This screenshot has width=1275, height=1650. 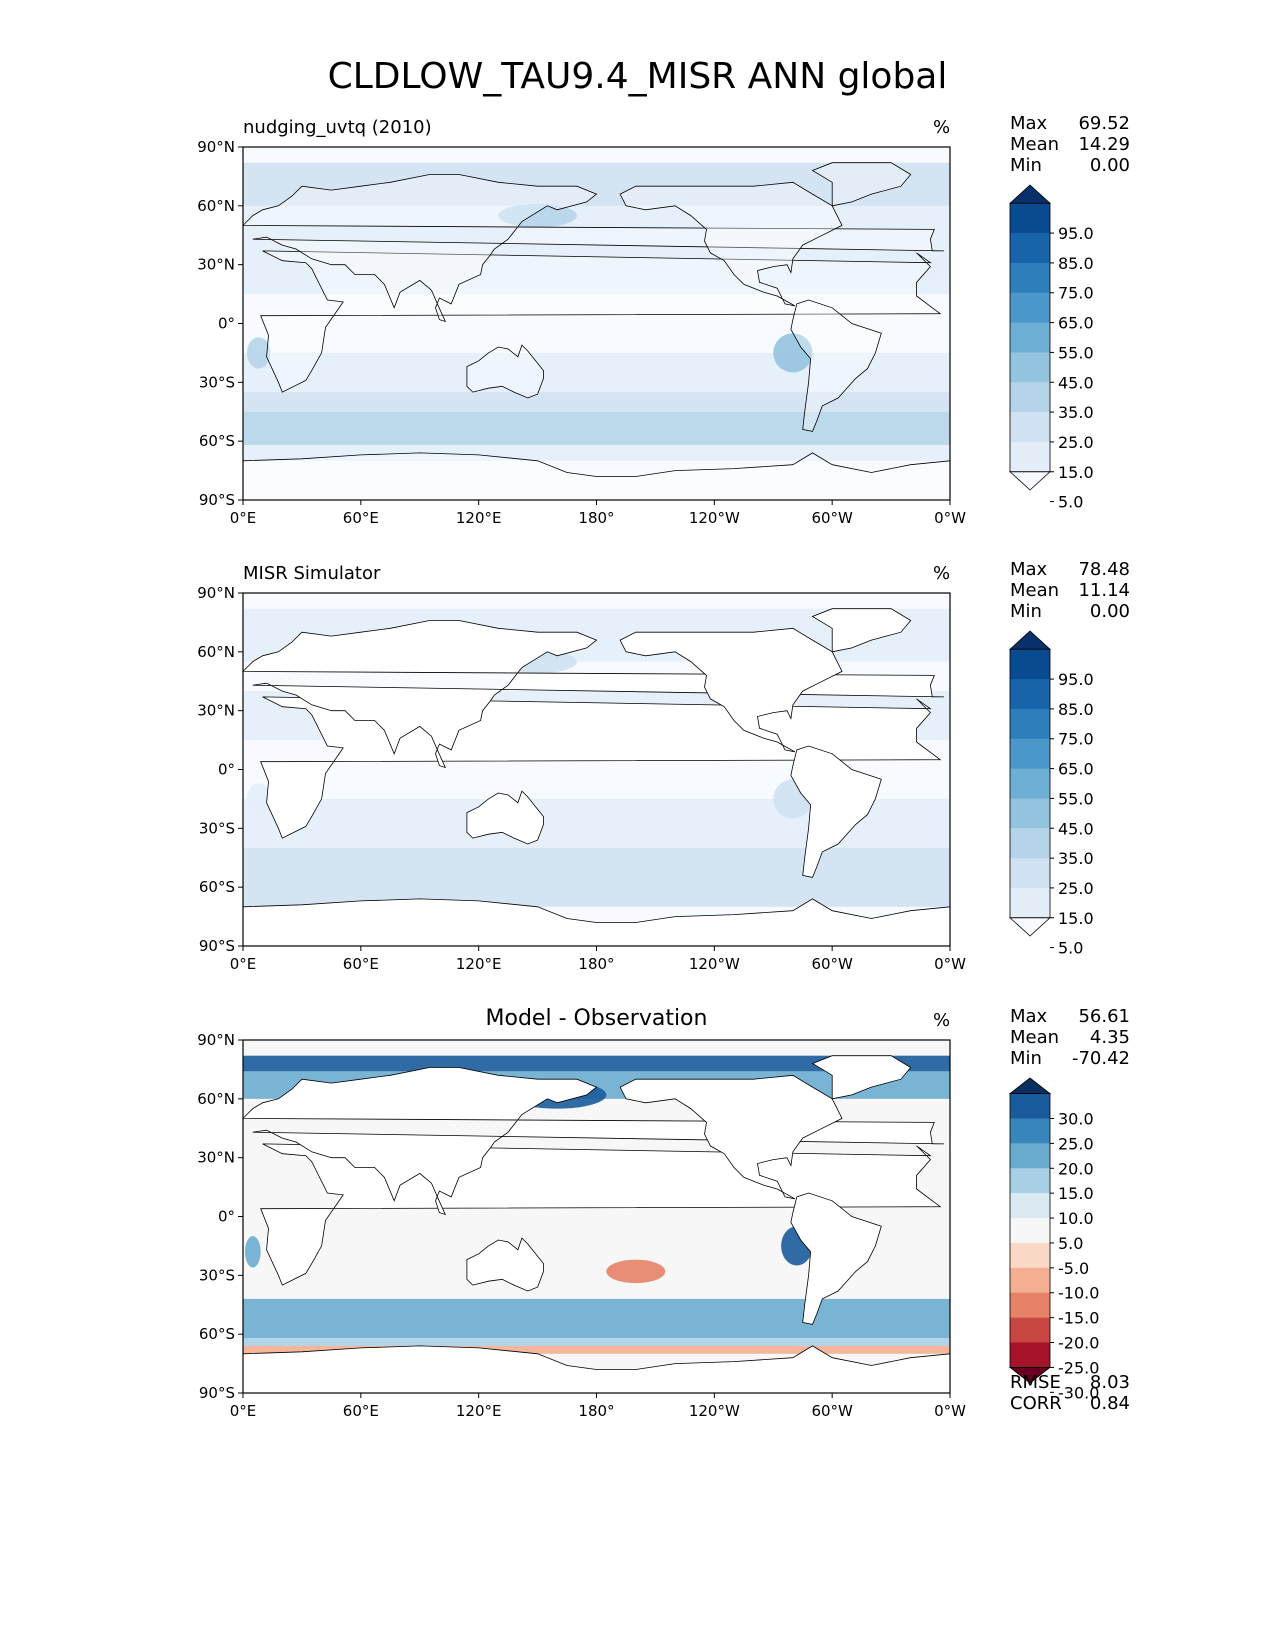 I want to click on lat-tick-label: 60°S, so click(x=217, y=441).